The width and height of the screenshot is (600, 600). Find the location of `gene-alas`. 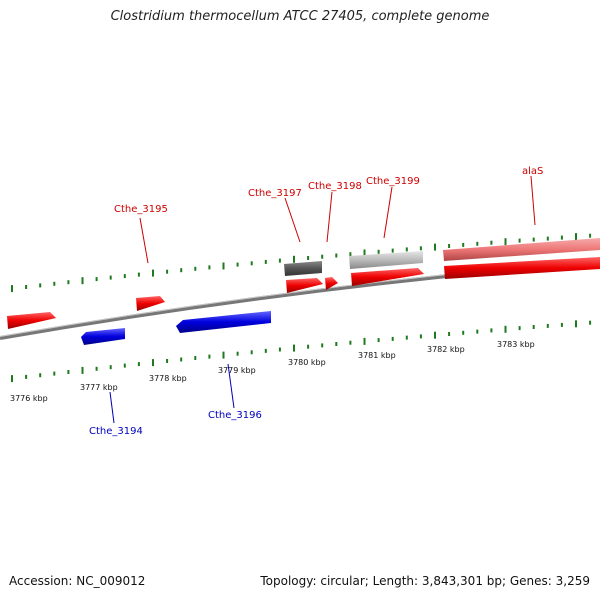

gene-alas is located at coordinates (522, 268).